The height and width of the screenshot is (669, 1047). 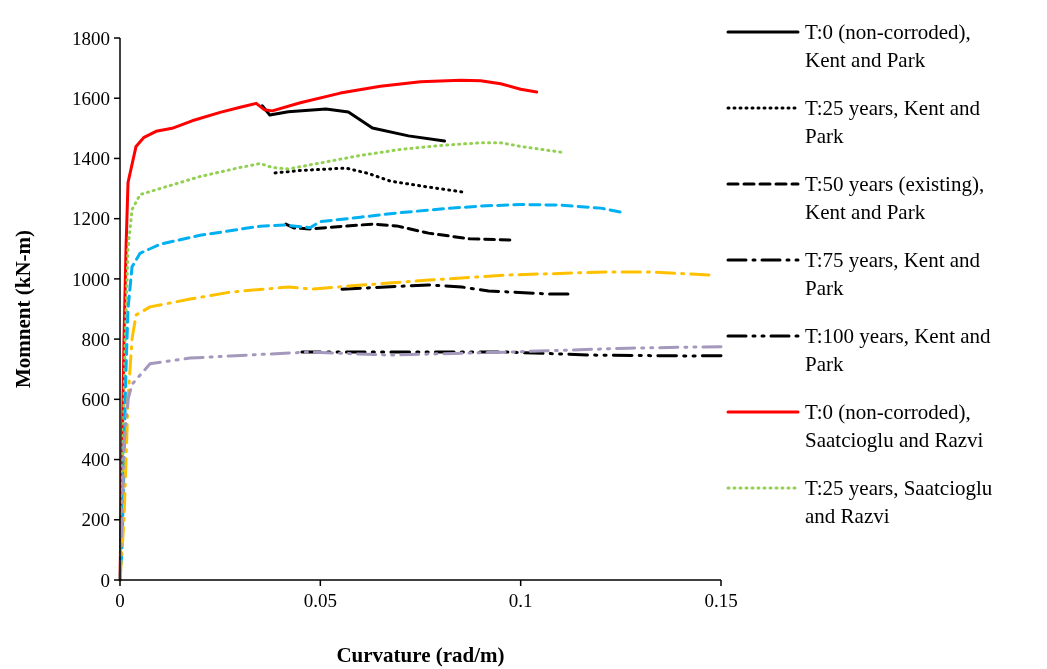 What do you see at coordinates (420, 655) in the screenshot?
I see `x-axis-title: Curvature (rad/m)` at bounding box center [420, 655].